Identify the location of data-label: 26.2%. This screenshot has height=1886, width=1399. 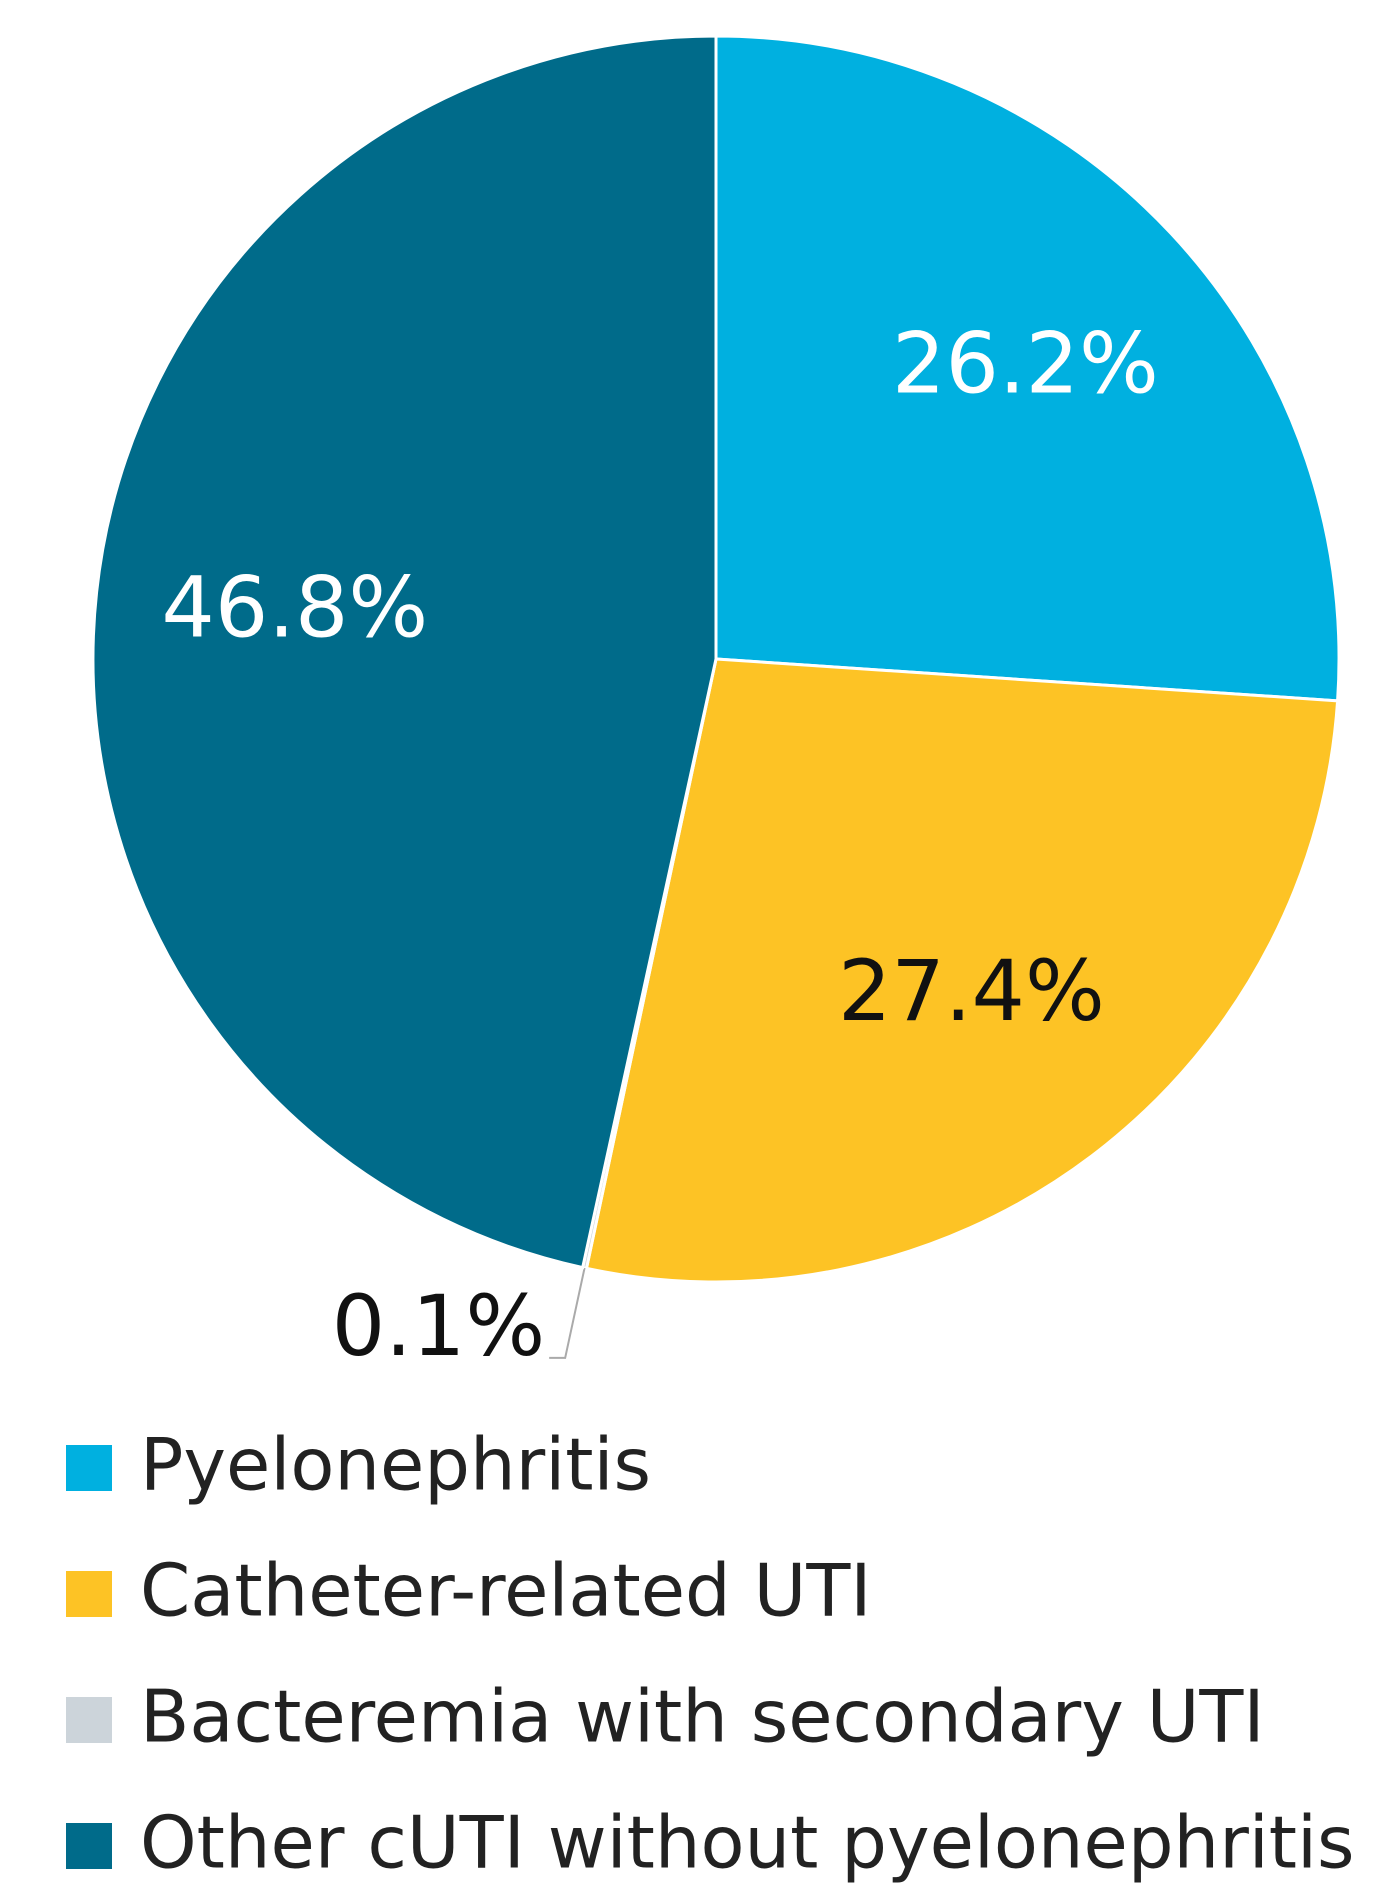
(1025, 364).